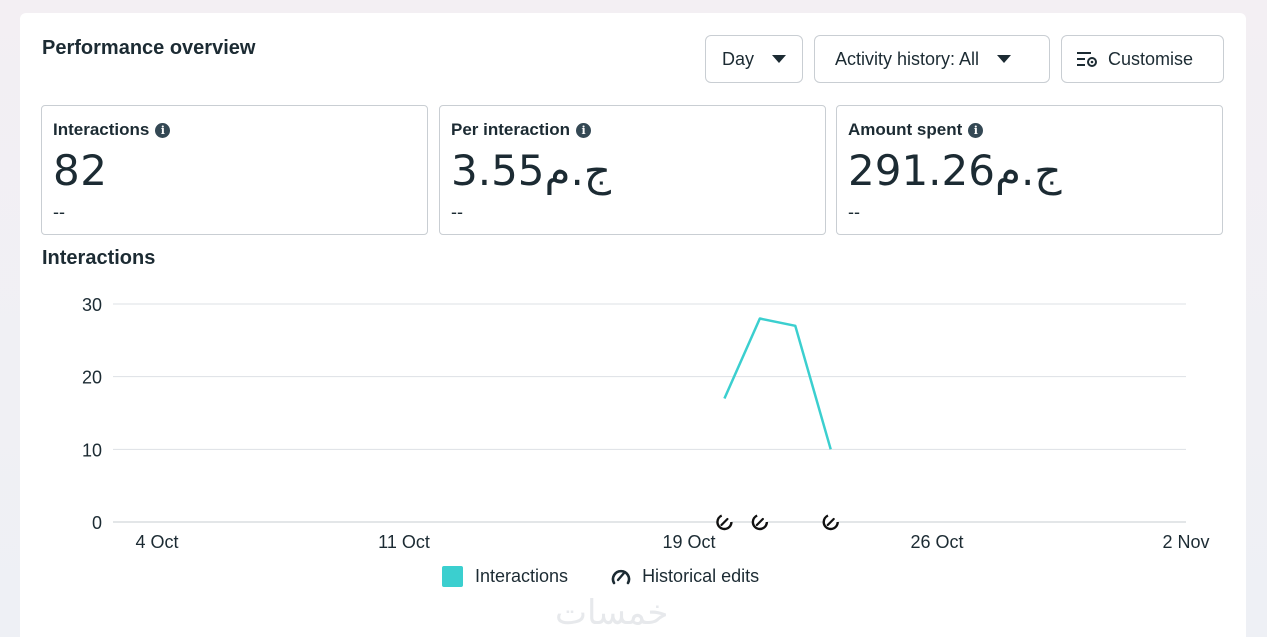 The width and height of the screenshot is (1267, 637). What do you see at coordinates (156, 542) in the screenshot?
I see `x-tick-label: 4 Oct` at bounding box center [156, 542].